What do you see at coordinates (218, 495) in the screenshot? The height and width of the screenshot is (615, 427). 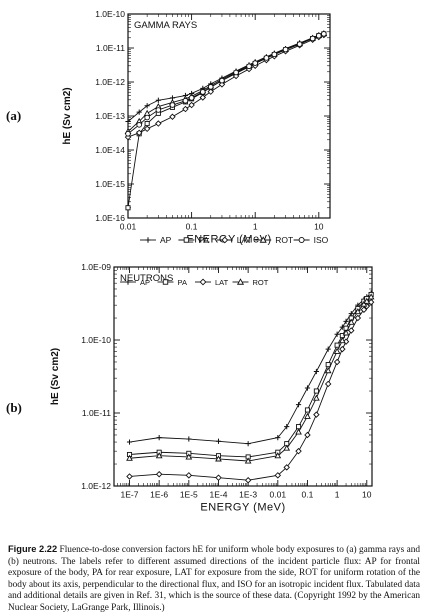 I see `x-tick-label: 1E-4` at bounding box center [218, 495].